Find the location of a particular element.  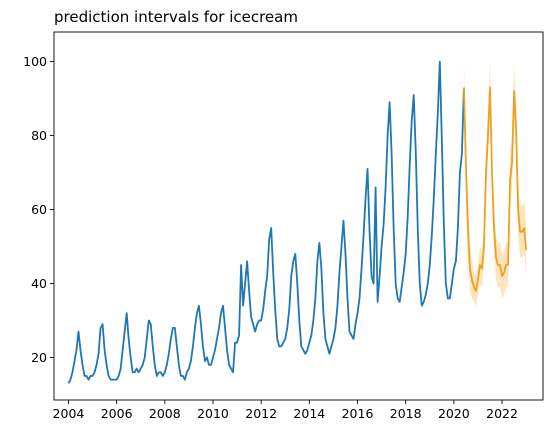

prediction-interval-layer is located at coordinates (495, 183).